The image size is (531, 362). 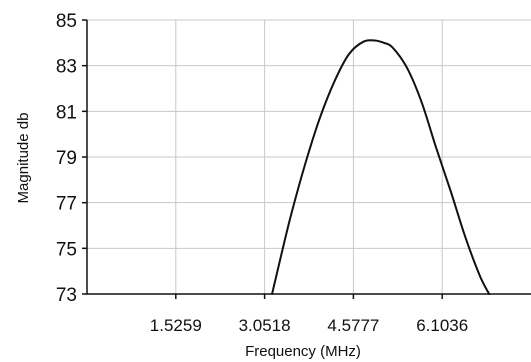 I want to click on x-axis-label: Frequency (MHz), so click(x=303, y=351).